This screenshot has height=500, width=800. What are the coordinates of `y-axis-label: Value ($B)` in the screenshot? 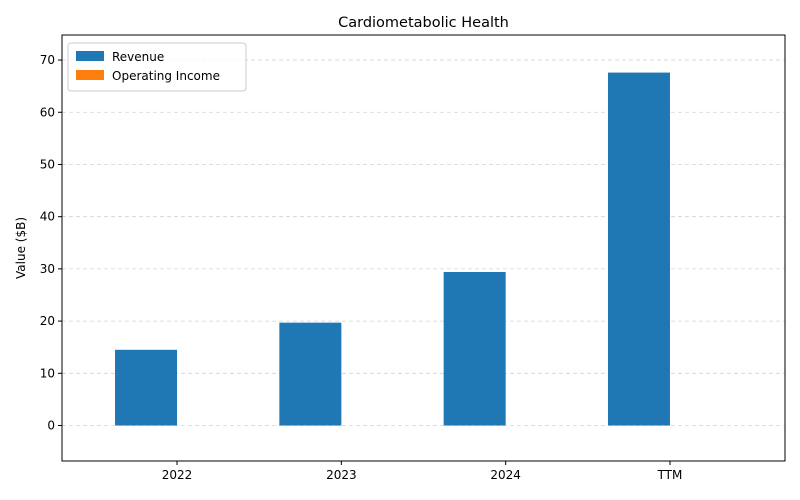 It's located at (21, 248).